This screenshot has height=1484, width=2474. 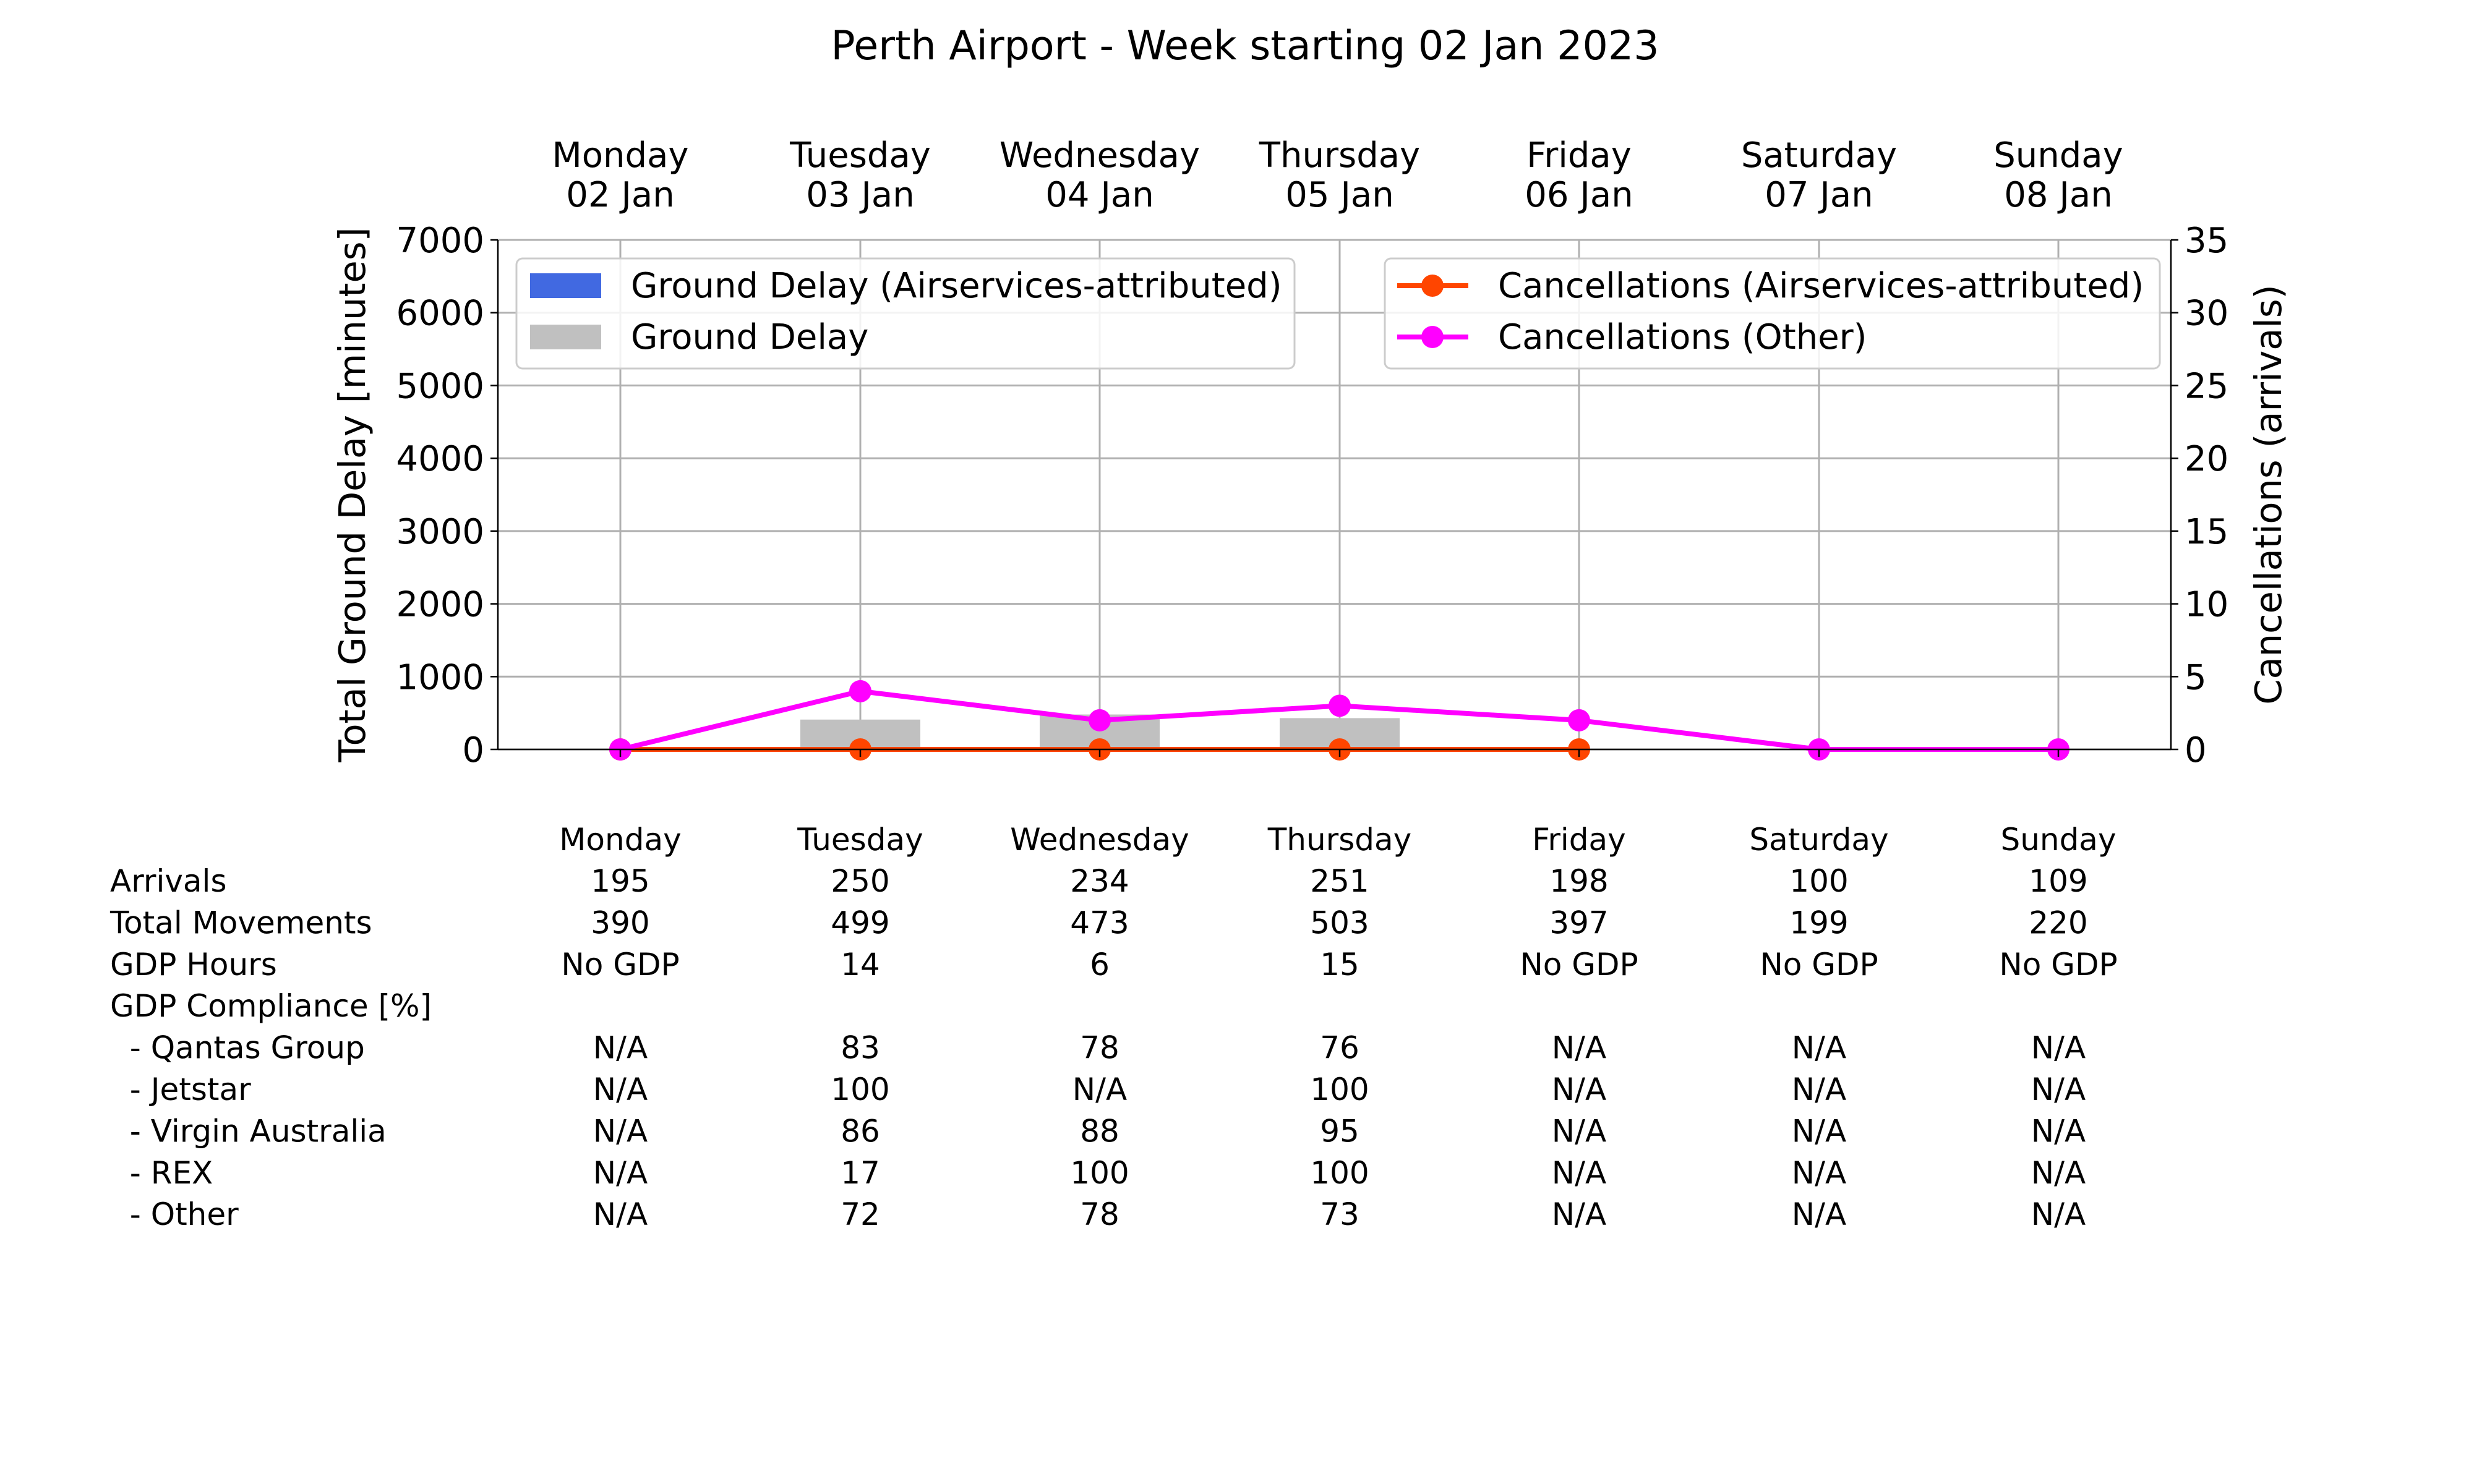 What do you see at coordinates (2206, 314) in the screenshot?
I see `y-right-tick-label: 30` at bounding box center [2206, 314].